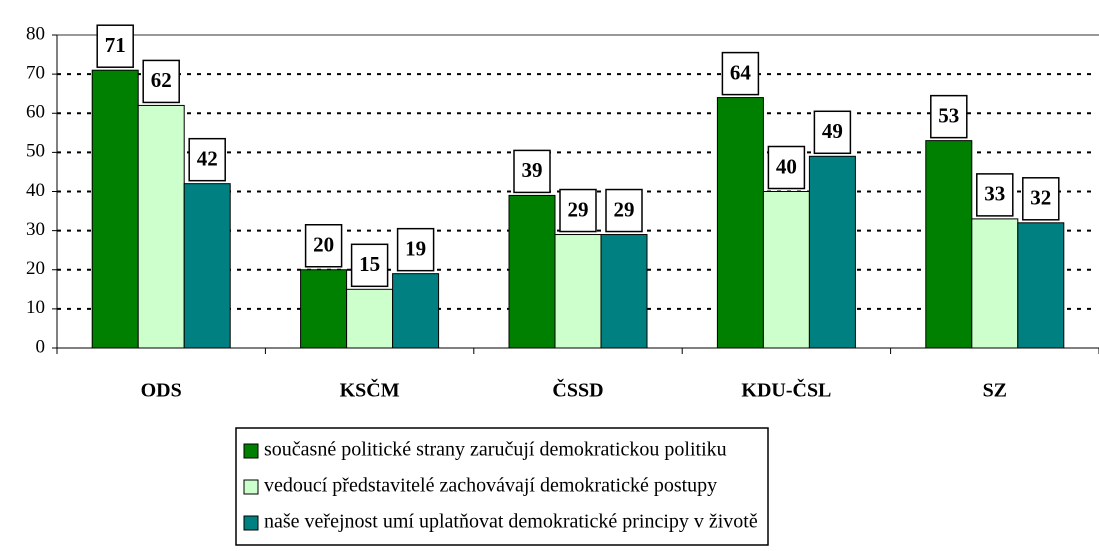  I want to click on value-label: 64, so click(741, 72).